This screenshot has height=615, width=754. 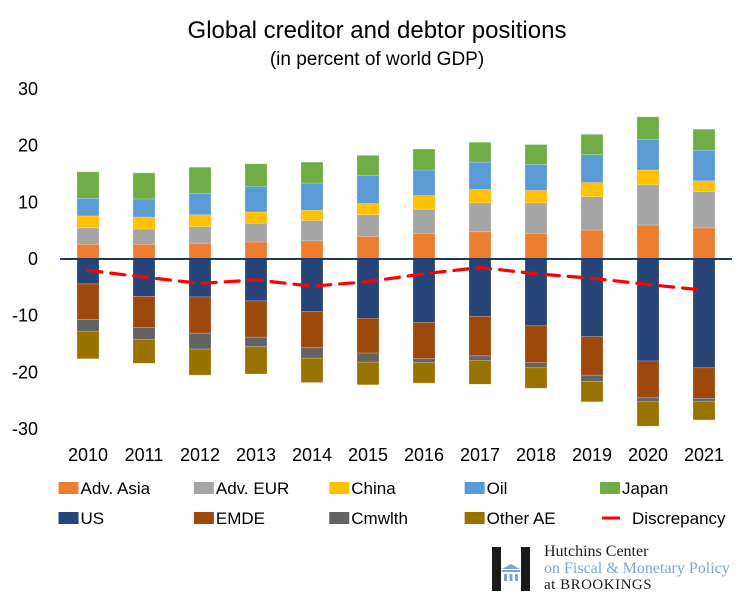 What do you see at coordinates (368, 225) in the screenshot?
I see `bar-adv-eur-2015` at bounding box center [368, 225].